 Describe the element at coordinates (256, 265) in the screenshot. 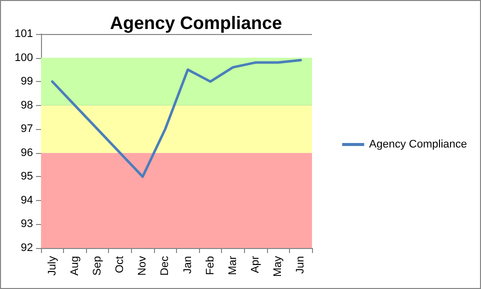

I see `x-tick-label: Apr` at that location.